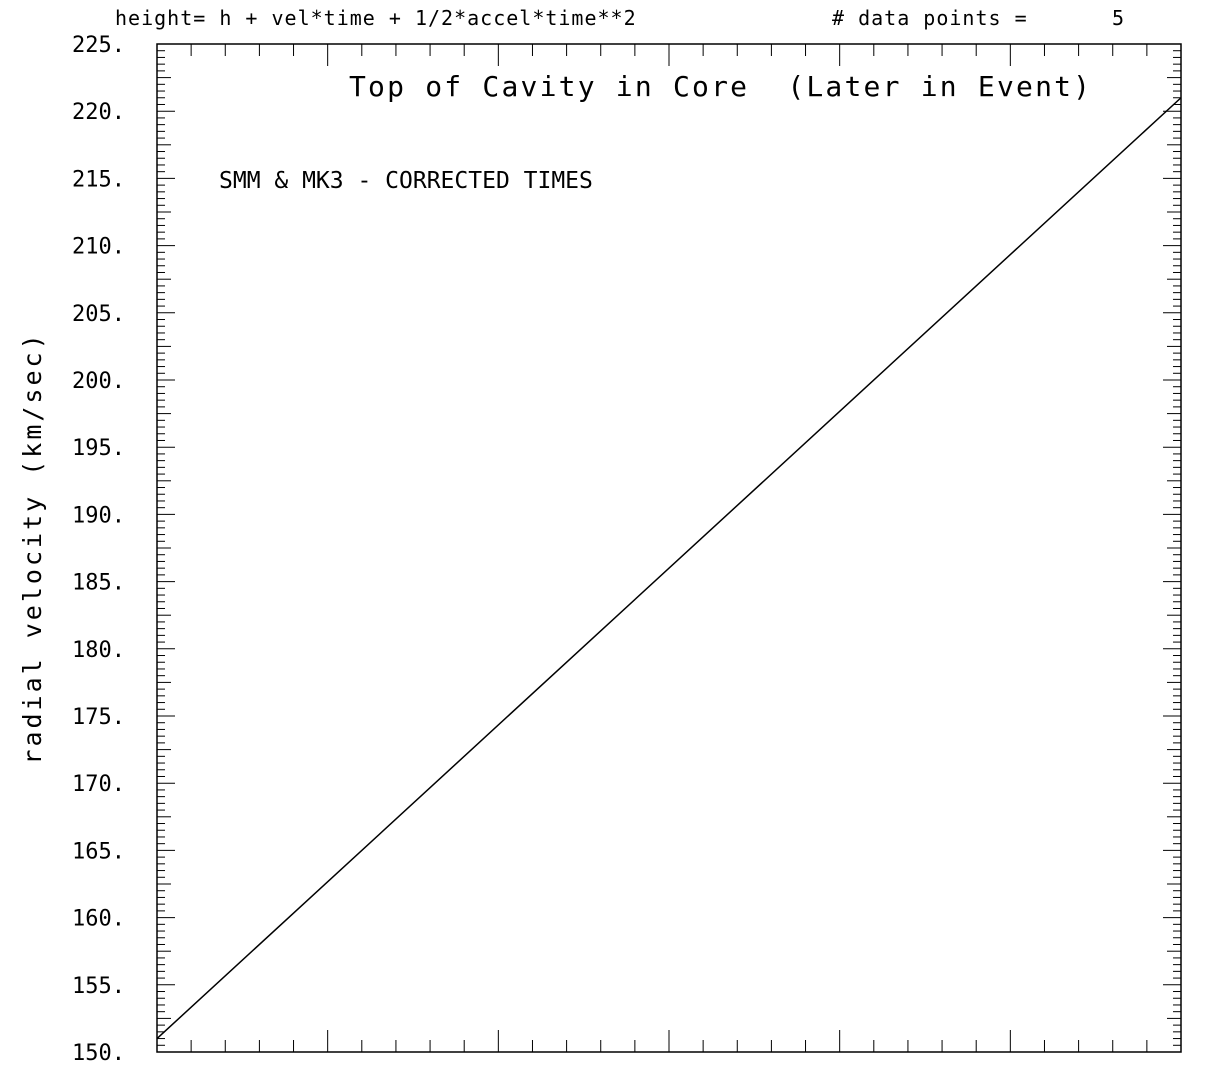  I want to click on y-tick-label: 175., so click(98, 717).